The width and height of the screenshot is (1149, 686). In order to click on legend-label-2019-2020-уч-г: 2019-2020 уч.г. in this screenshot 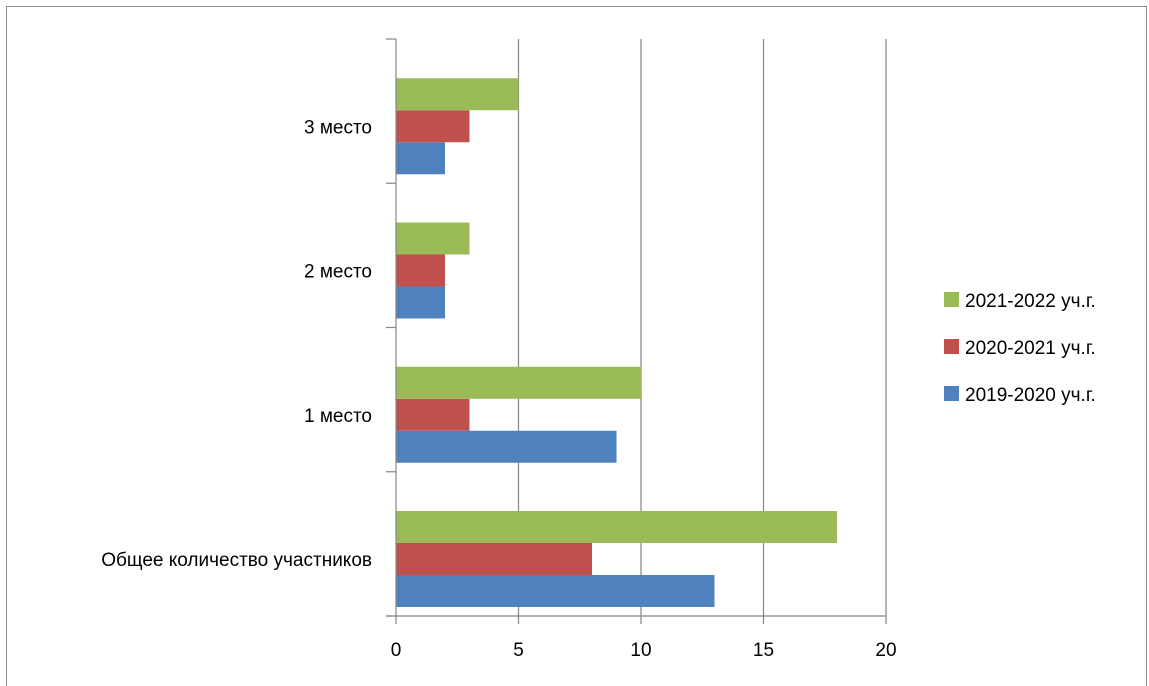, I will do `click(1030, 395)`.